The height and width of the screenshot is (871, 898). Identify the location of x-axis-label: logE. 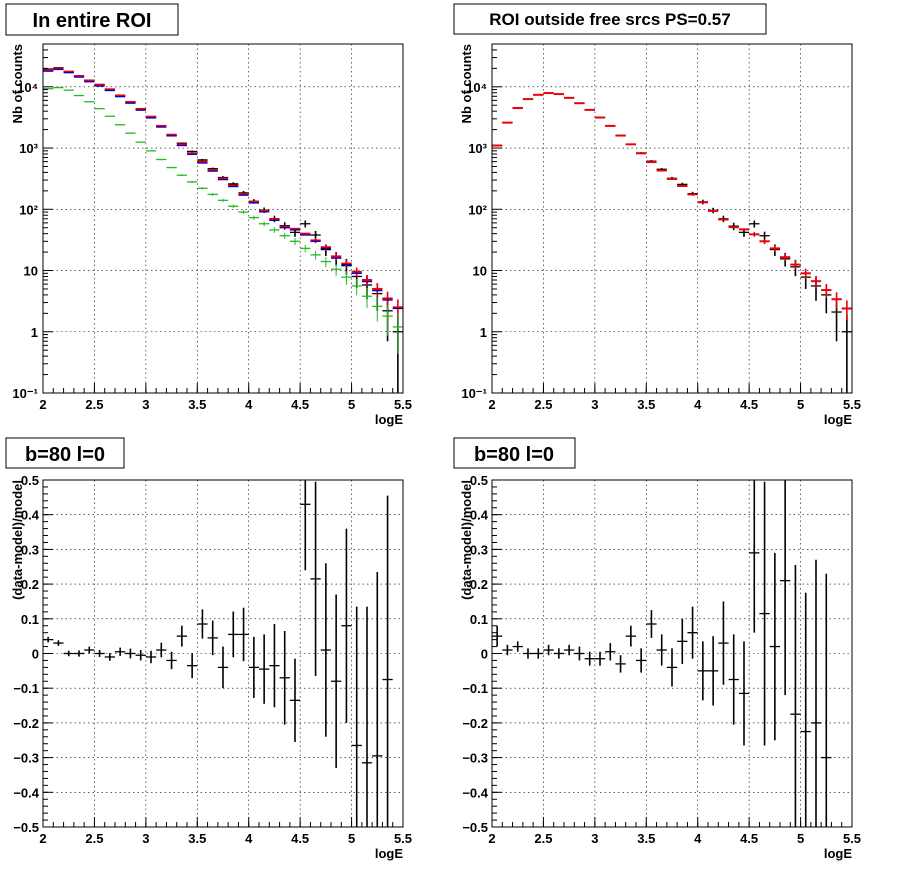
(389, 419).